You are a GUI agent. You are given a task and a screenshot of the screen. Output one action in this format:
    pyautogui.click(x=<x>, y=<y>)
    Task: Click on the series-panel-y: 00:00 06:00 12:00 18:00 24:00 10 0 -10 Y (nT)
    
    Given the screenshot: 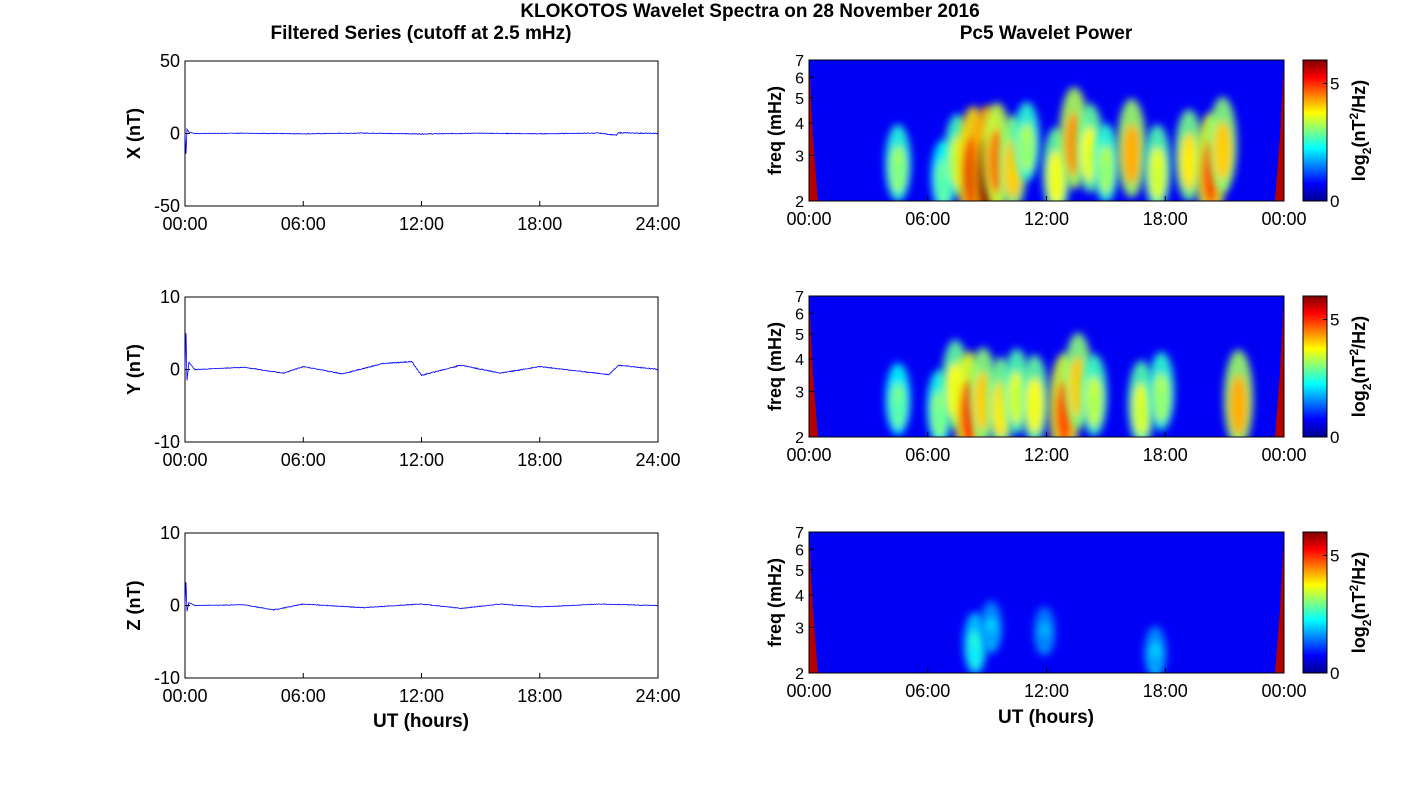 What is the action you would take?
    pyautogui.click(x=402, y=378)
    